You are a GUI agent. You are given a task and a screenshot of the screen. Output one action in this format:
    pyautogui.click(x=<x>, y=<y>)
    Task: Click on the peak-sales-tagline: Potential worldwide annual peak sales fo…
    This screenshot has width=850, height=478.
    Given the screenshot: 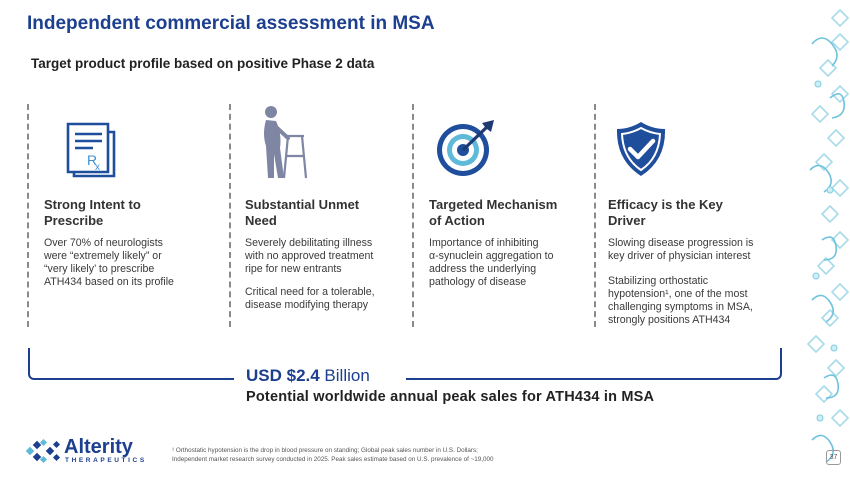 What is the action you would take?
    pyautogui.click(x=450, y=397)
    